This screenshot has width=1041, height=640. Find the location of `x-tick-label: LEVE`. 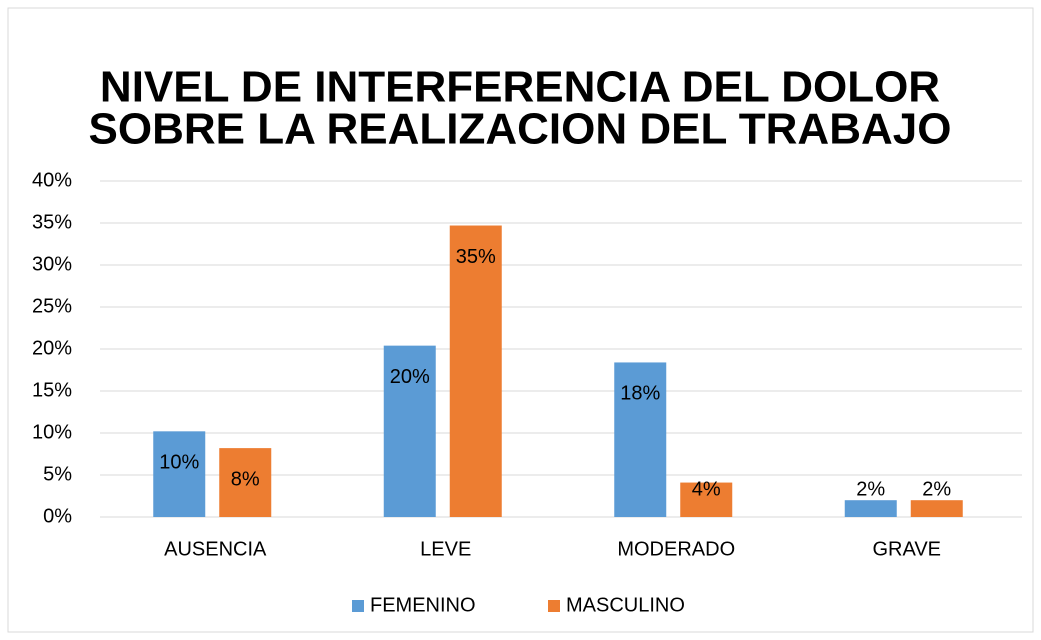

x-tick-label: LEVE is located at coordinates (445, 549).